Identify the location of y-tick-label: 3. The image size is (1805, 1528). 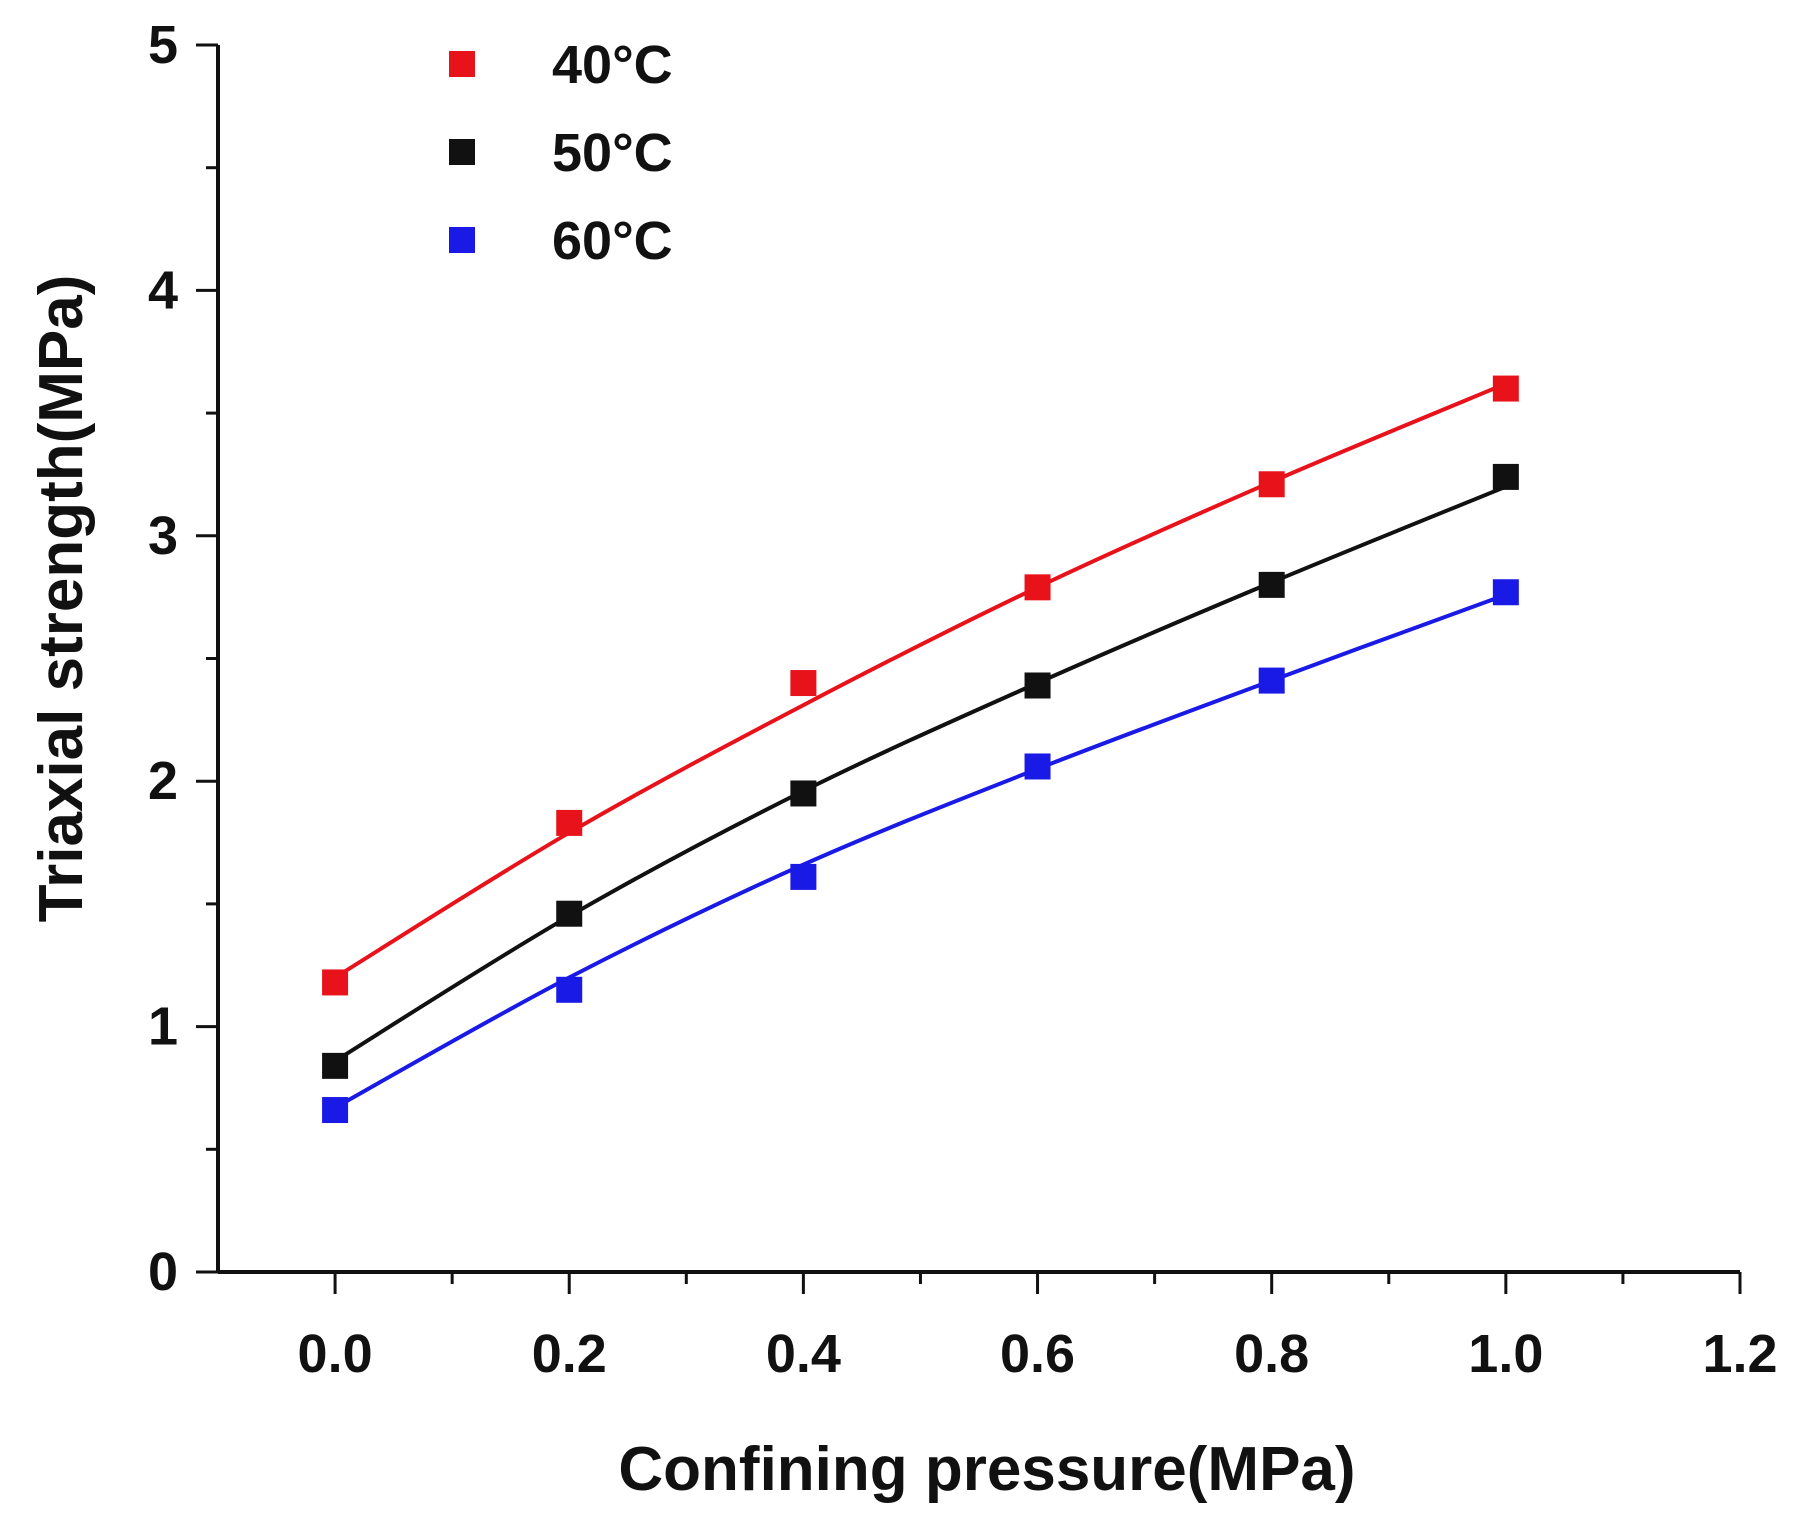
(163, 536).